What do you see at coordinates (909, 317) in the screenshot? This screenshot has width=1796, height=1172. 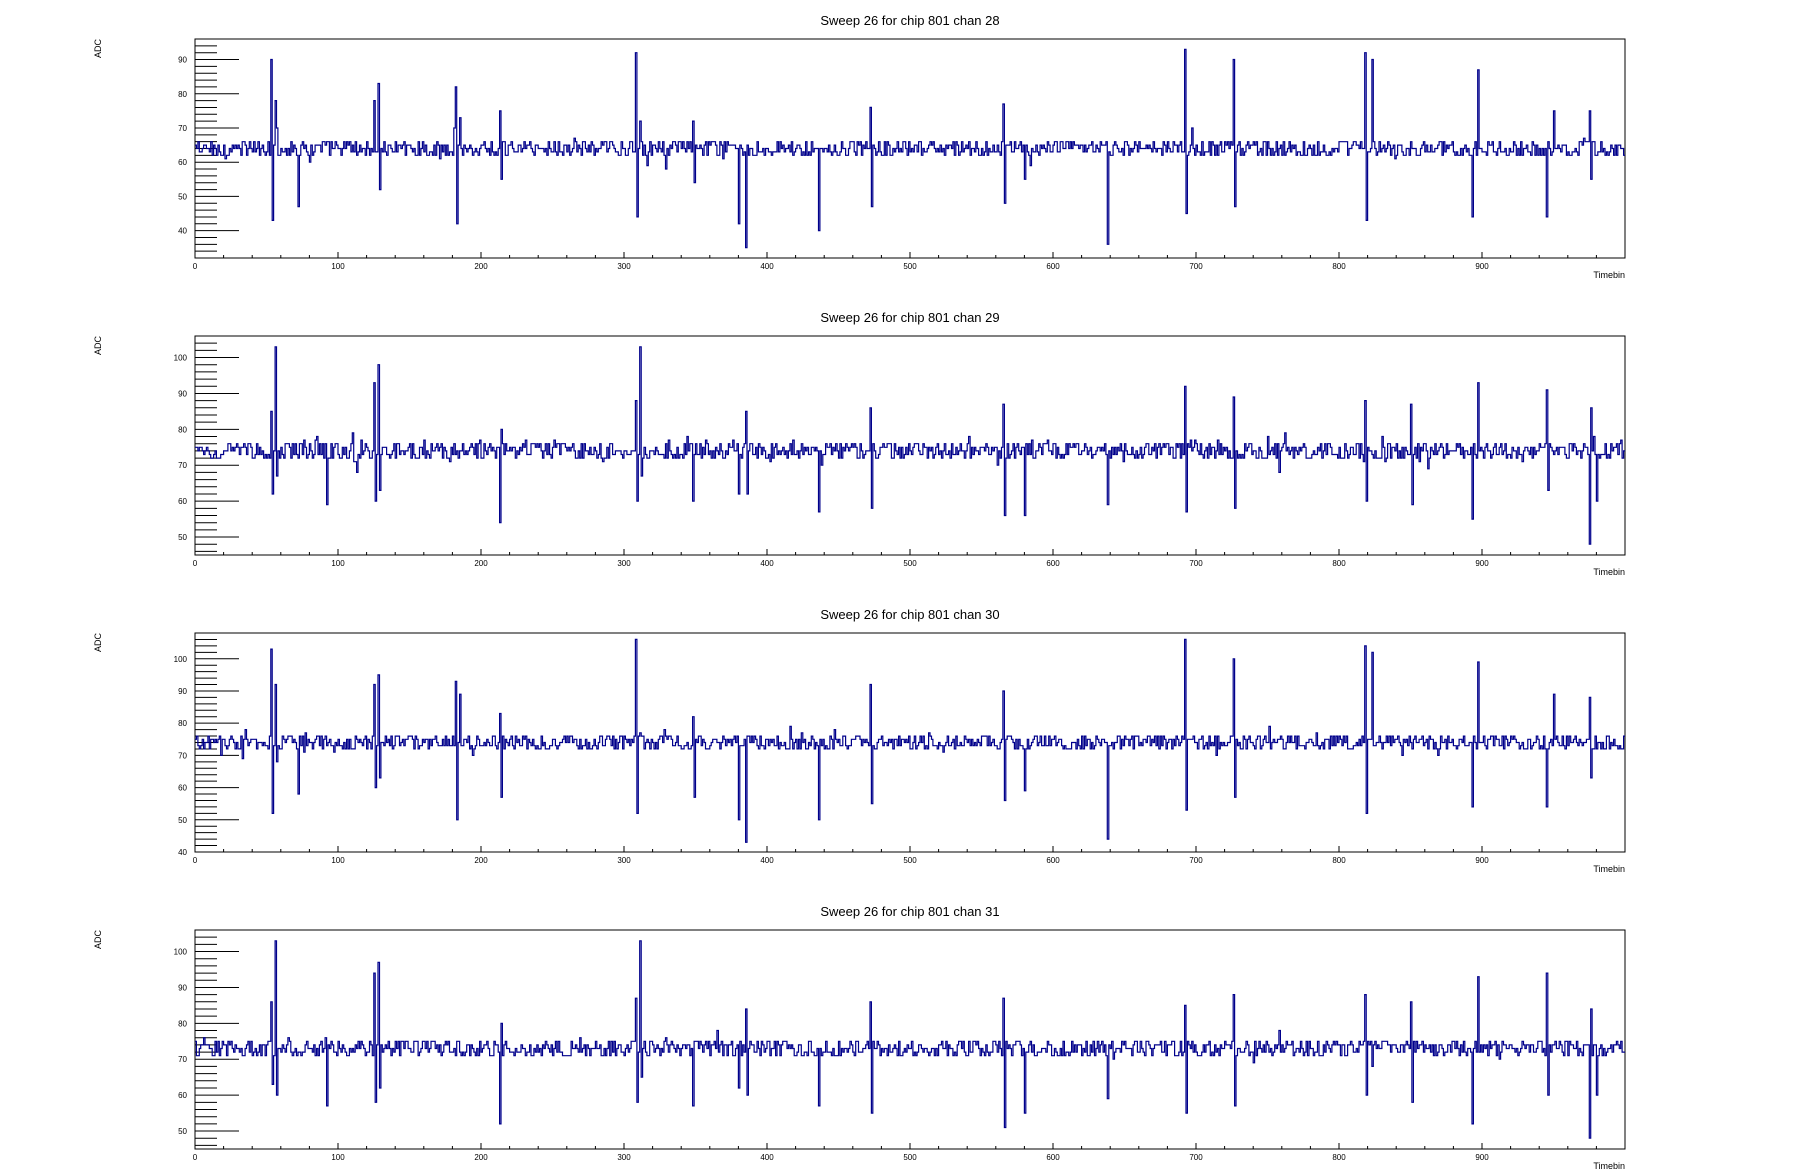 I see `chart-title: Sweep 26 for chip 801 chan 29` at bounding box center [909, 317].